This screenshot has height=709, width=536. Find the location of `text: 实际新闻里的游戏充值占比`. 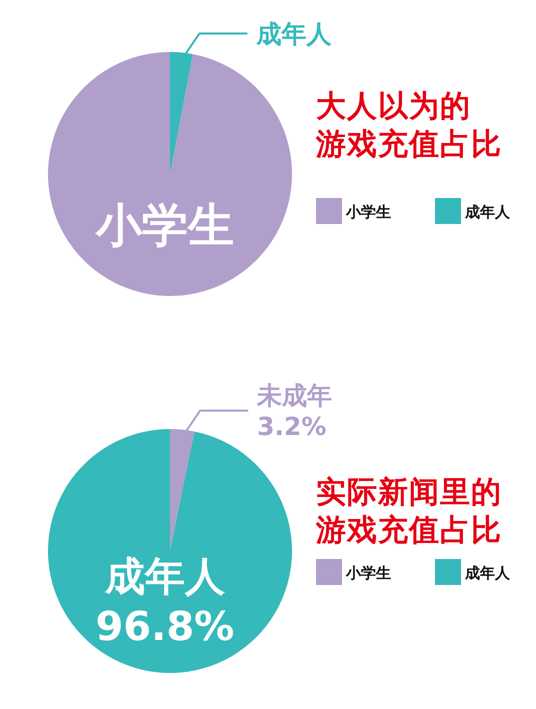

text: 实际新闻里的游戏充值占比 is located at coordinates (408, 511).